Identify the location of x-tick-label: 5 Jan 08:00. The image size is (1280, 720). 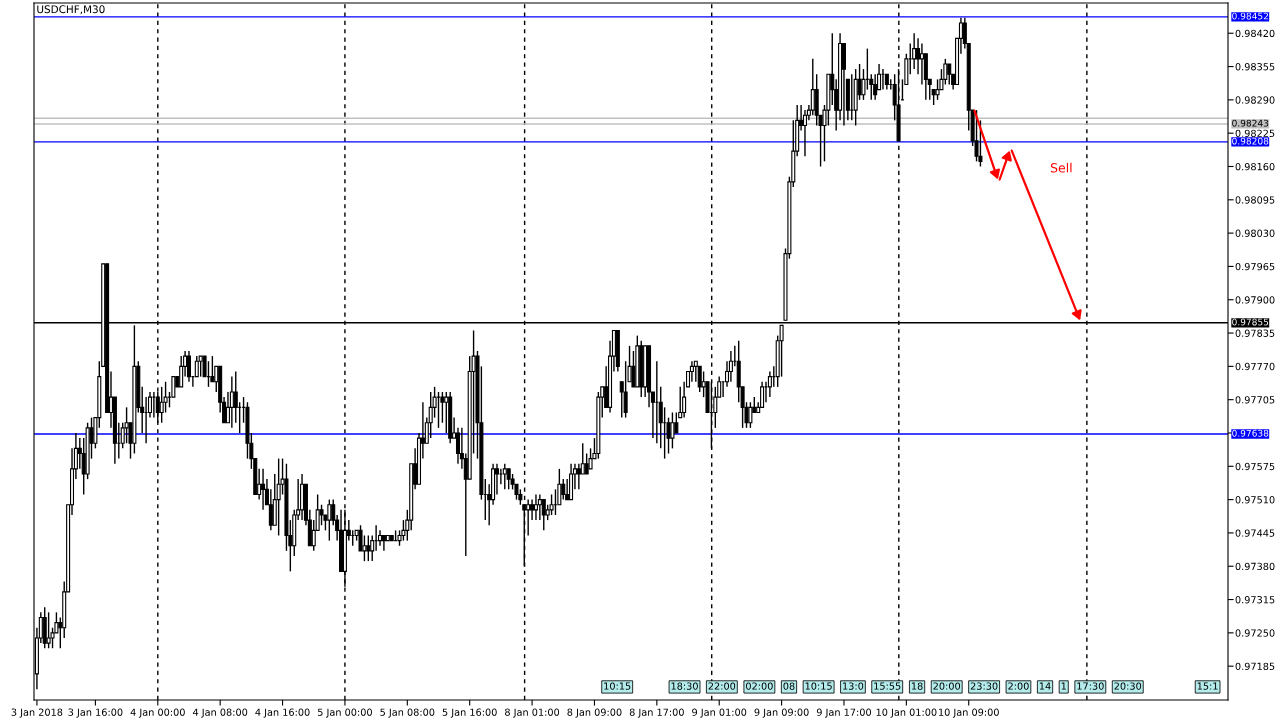
(407, 713).